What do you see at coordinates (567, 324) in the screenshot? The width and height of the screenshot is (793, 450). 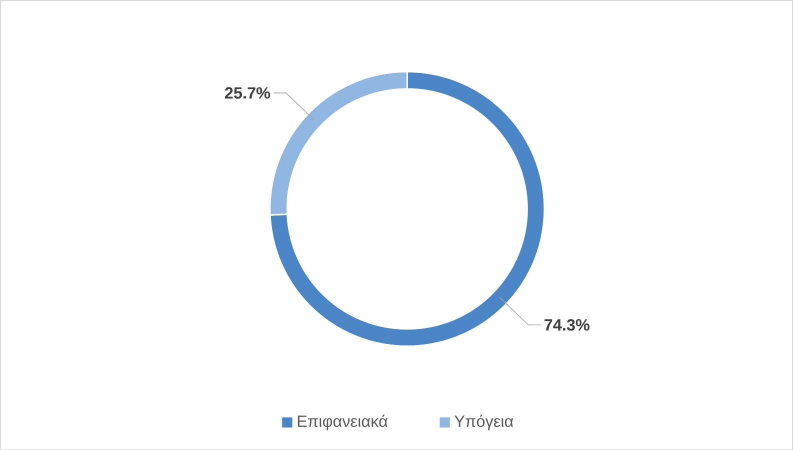 I see `data-label: 74.3%` at bounding box center [567, 324].